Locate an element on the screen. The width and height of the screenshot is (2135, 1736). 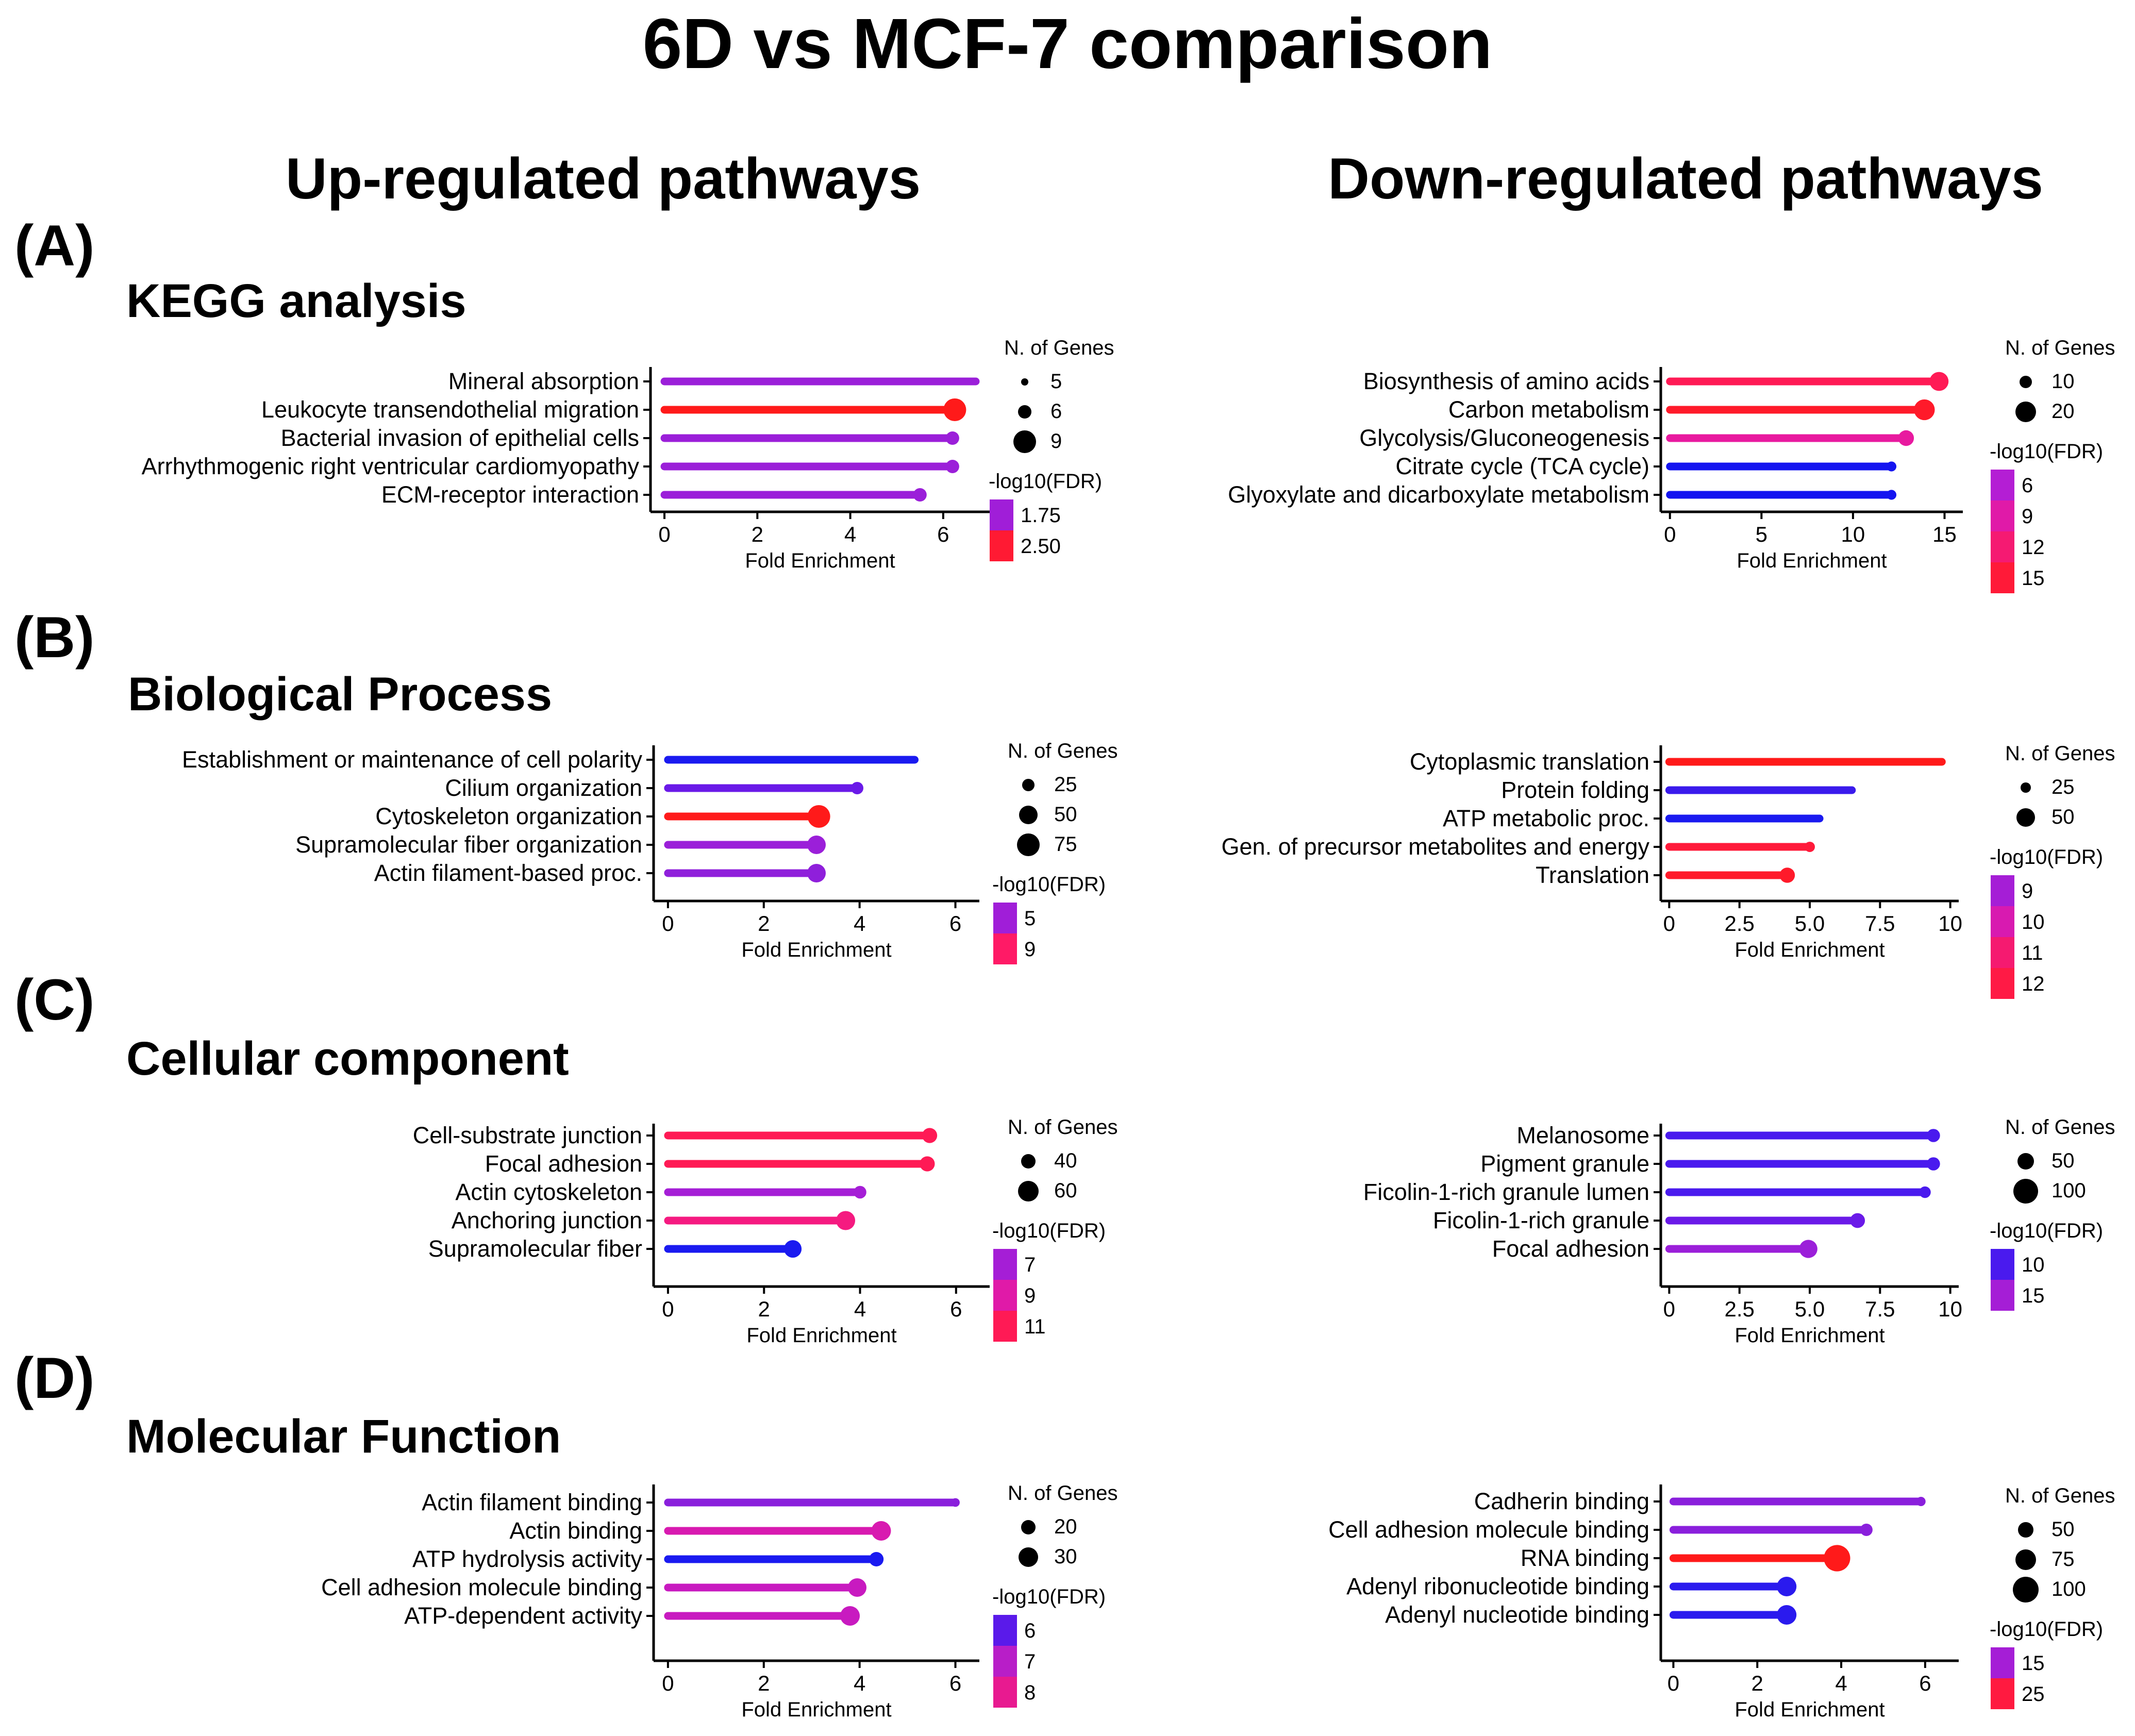
x-tick-label: 7.5 is located at coordinates (1880, 1309).